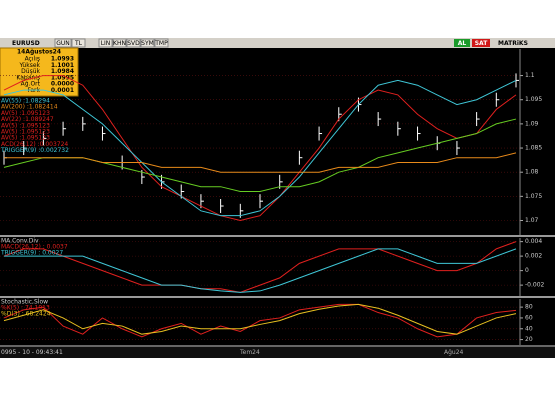 The height and width of the screenshot is (400, 555). What do you see at coordinates (34, 247) in the screenshot?
I see `legend-entry: MACD(26,12) : 0.0037` at bounding box center [34, 247].